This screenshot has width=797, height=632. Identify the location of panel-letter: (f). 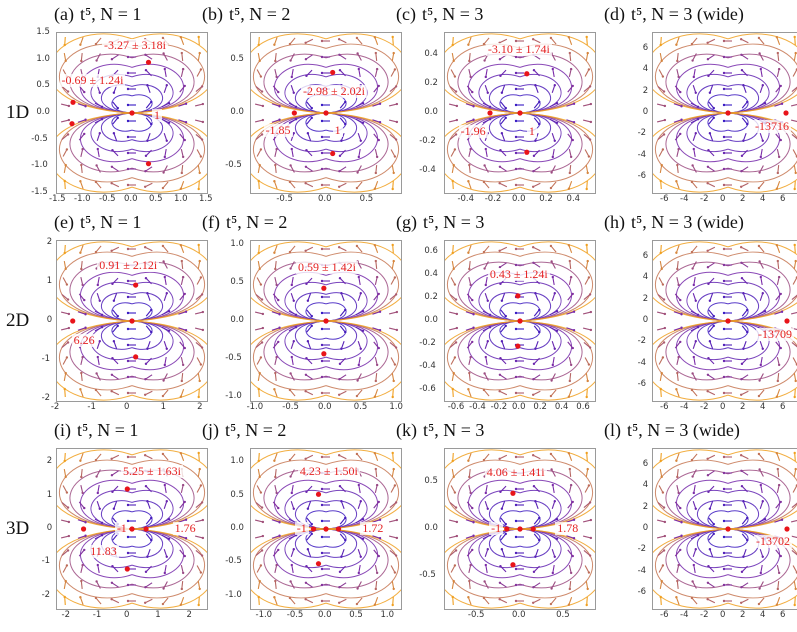
(211, 222).